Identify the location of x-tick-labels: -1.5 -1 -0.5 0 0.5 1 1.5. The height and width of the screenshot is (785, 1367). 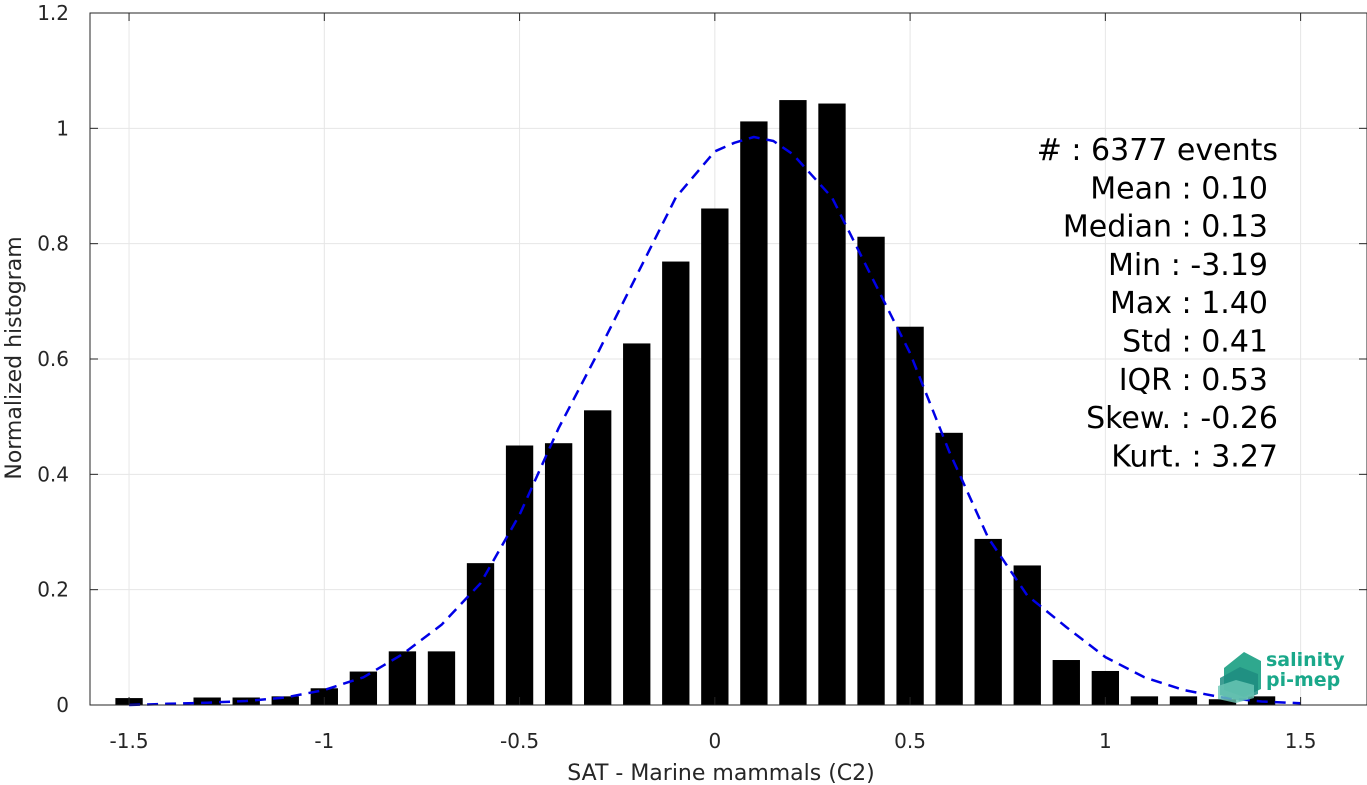
(713, 741).